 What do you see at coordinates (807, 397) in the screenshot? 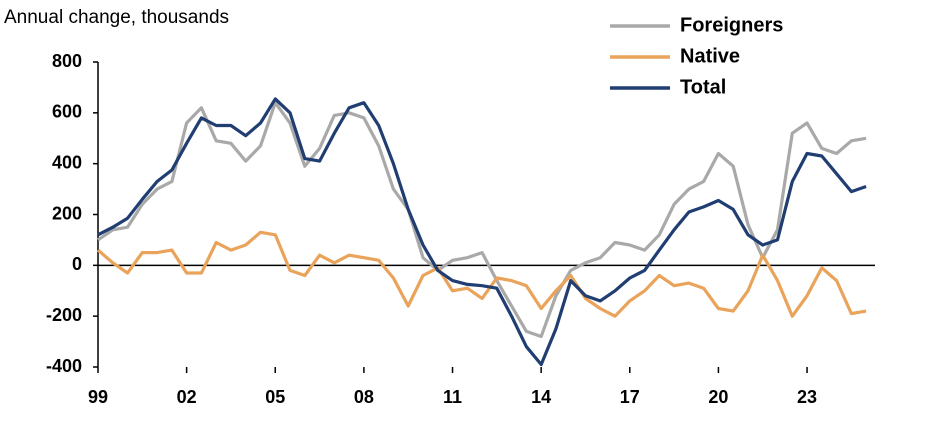
I see `x-tick-label: 23` at bounding box center [807, 397].